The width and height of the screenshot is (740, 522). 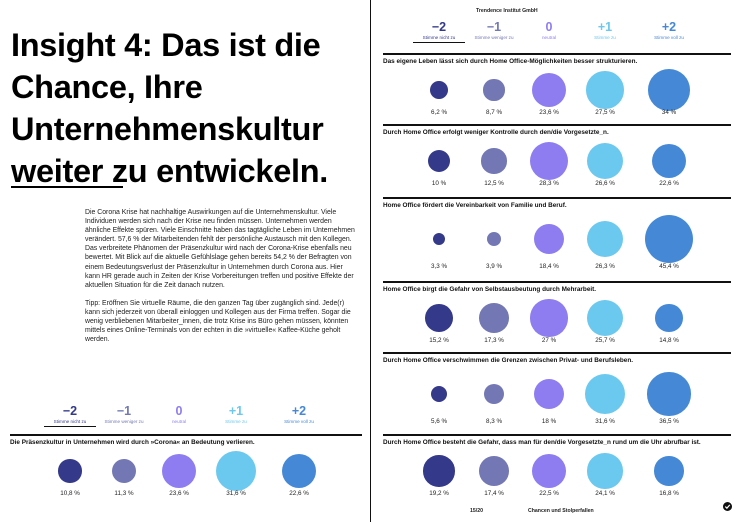 What do you see at coordinates (605, 421) in the screenshot?
I see `percent-label: 31,6 %` at bounding box center [605, 421].